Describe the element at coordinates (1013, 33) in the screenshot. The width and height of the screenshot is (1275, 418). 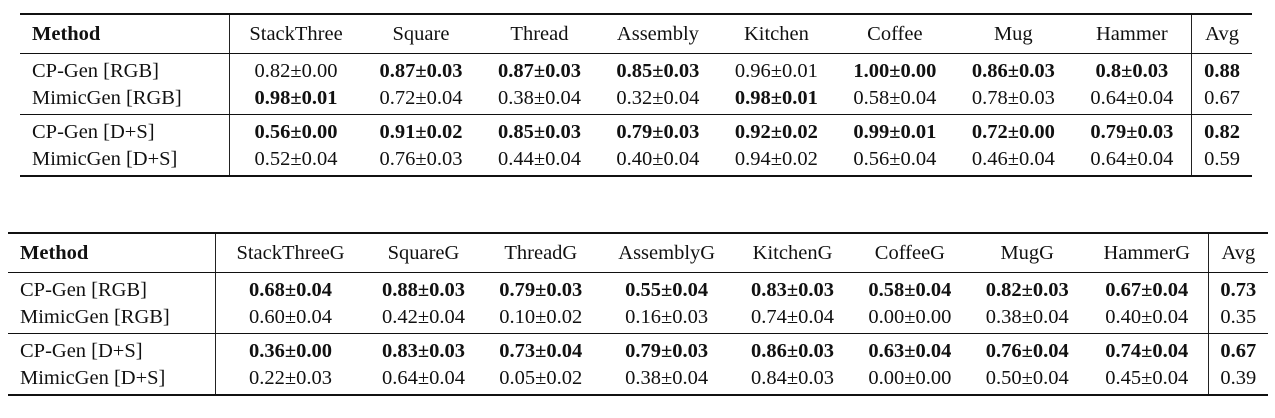
I see `column-header: Mug` at that location.